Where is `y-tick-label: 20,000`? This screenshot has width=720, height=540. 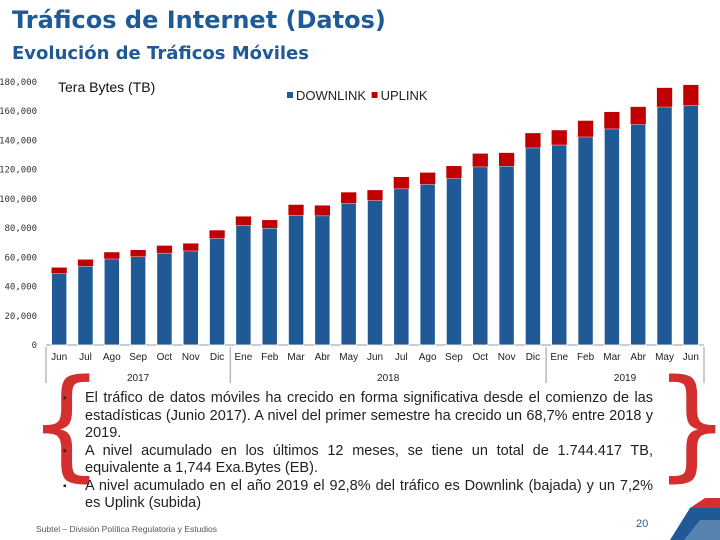 y-tick-label: 20,000 is located at coordinates (20, 317).